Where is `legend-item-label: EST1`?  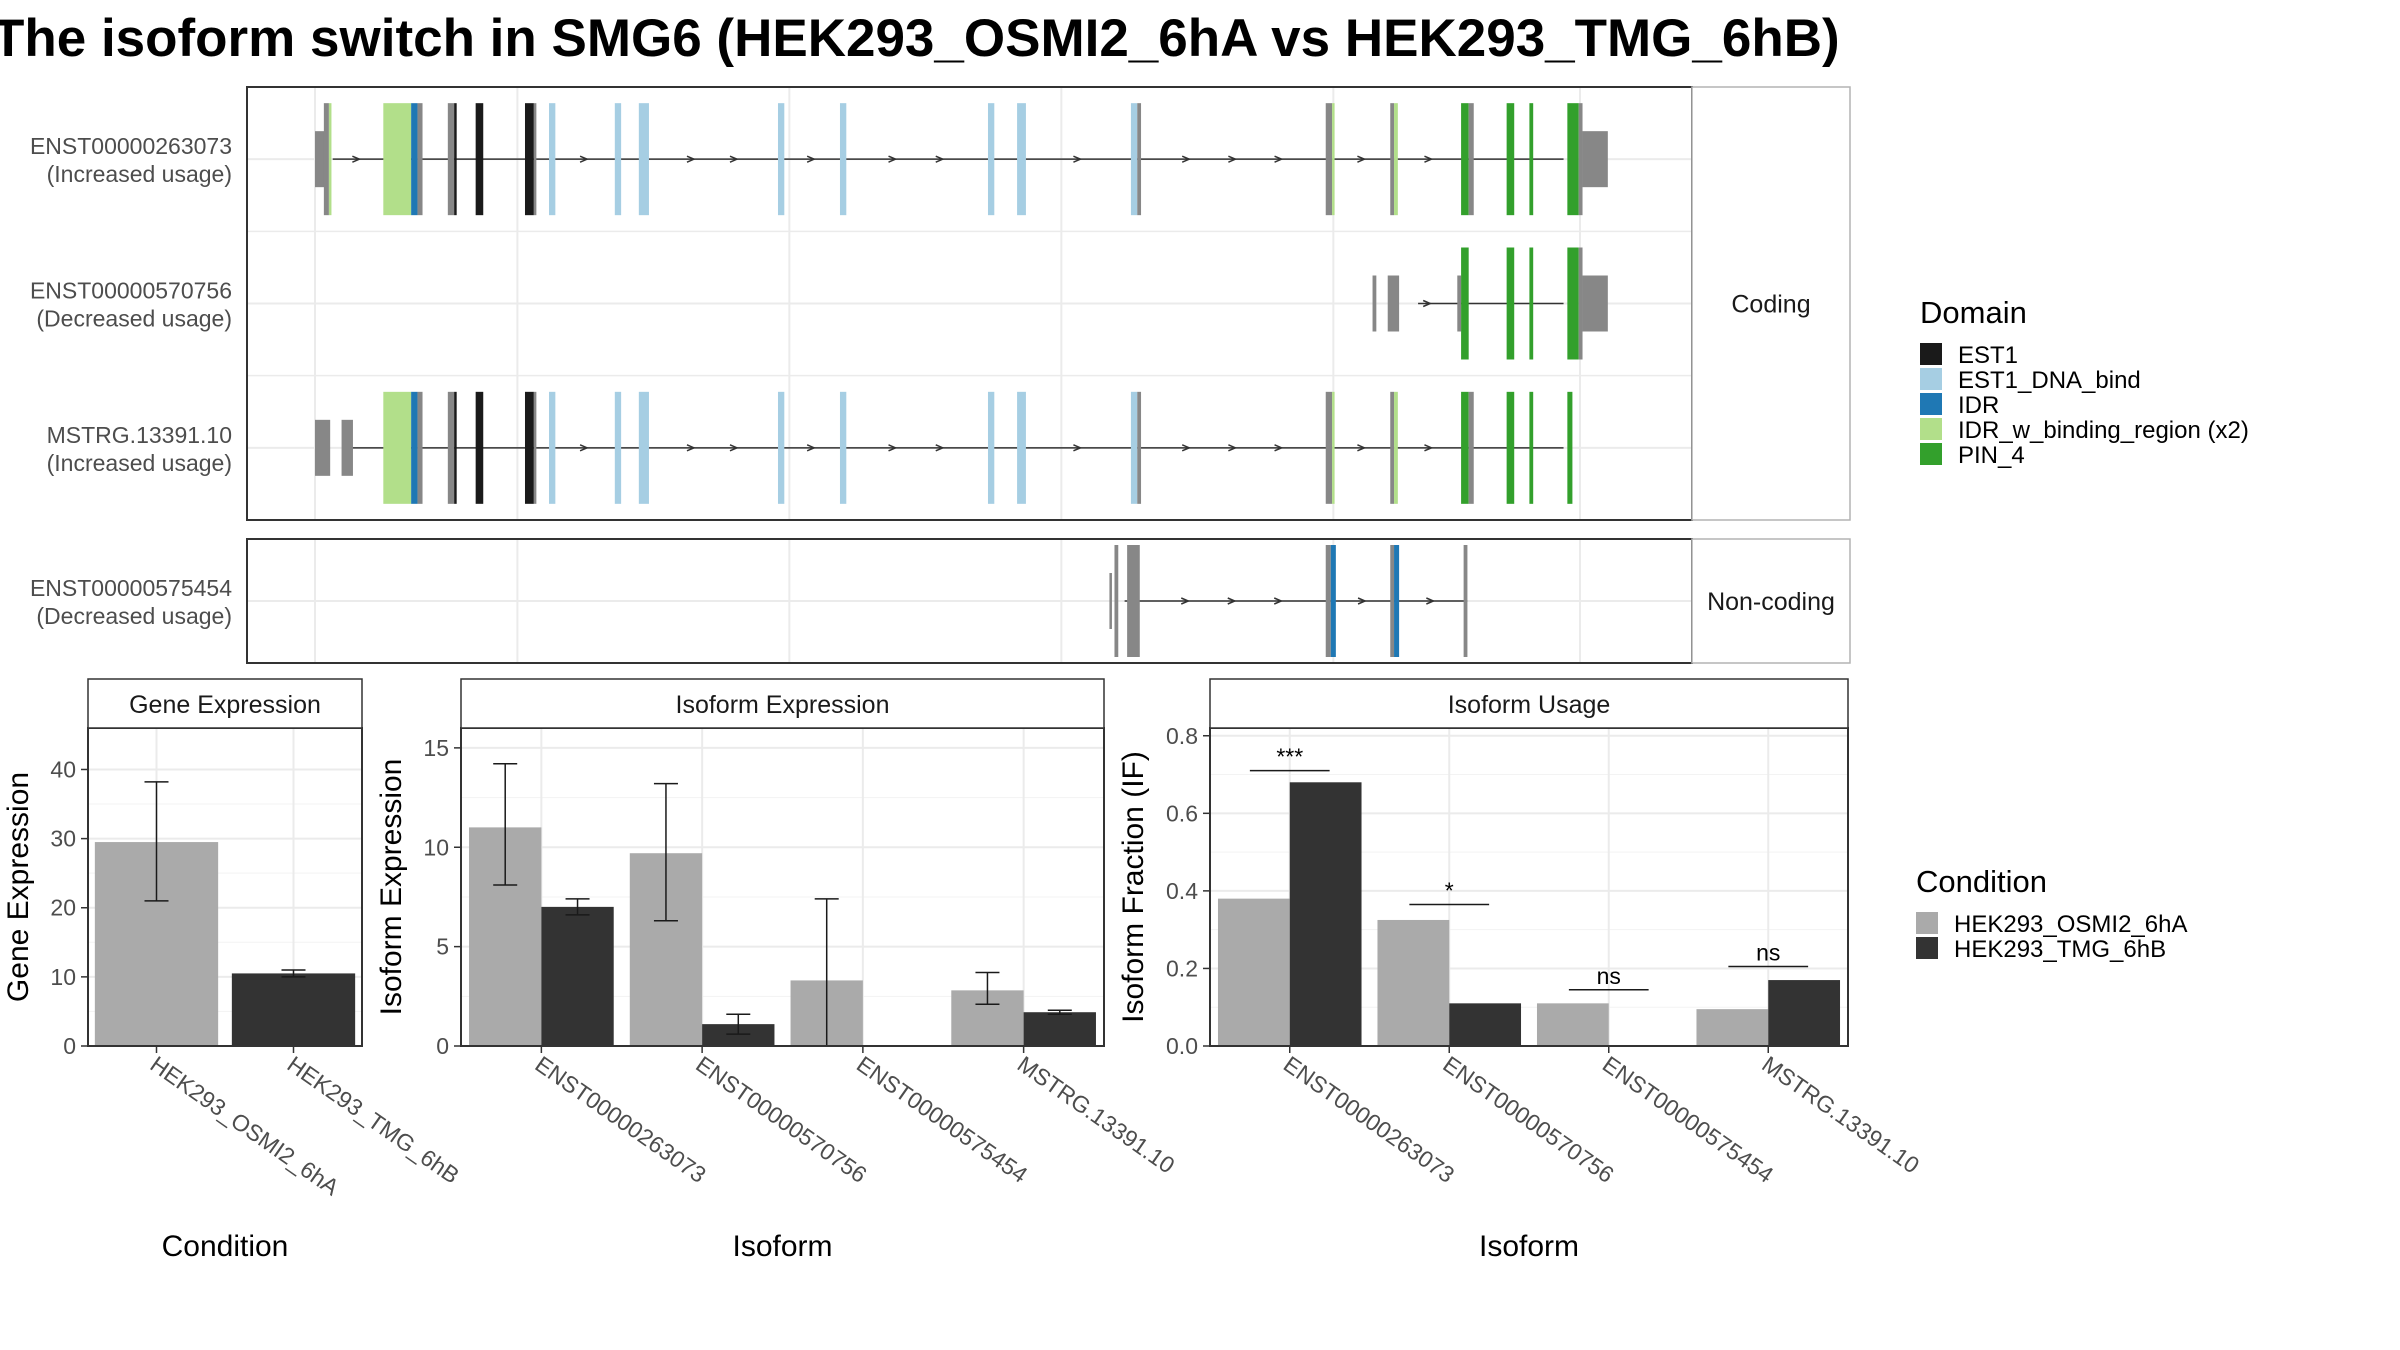
legend-item-label: EST1 is located at coordinates (1988, 355).